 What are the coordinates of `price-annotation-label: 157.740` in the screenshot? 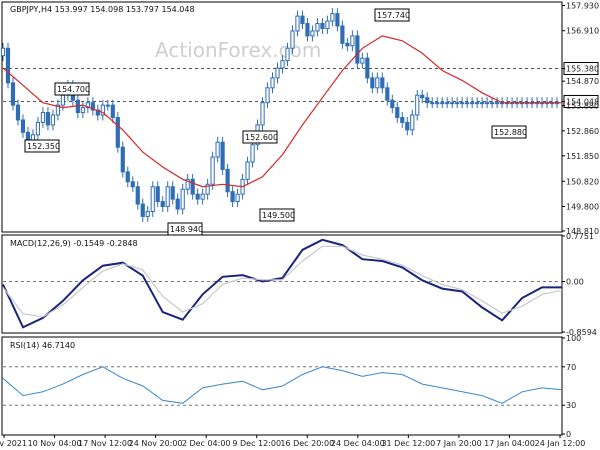 It's located at (393, 15).